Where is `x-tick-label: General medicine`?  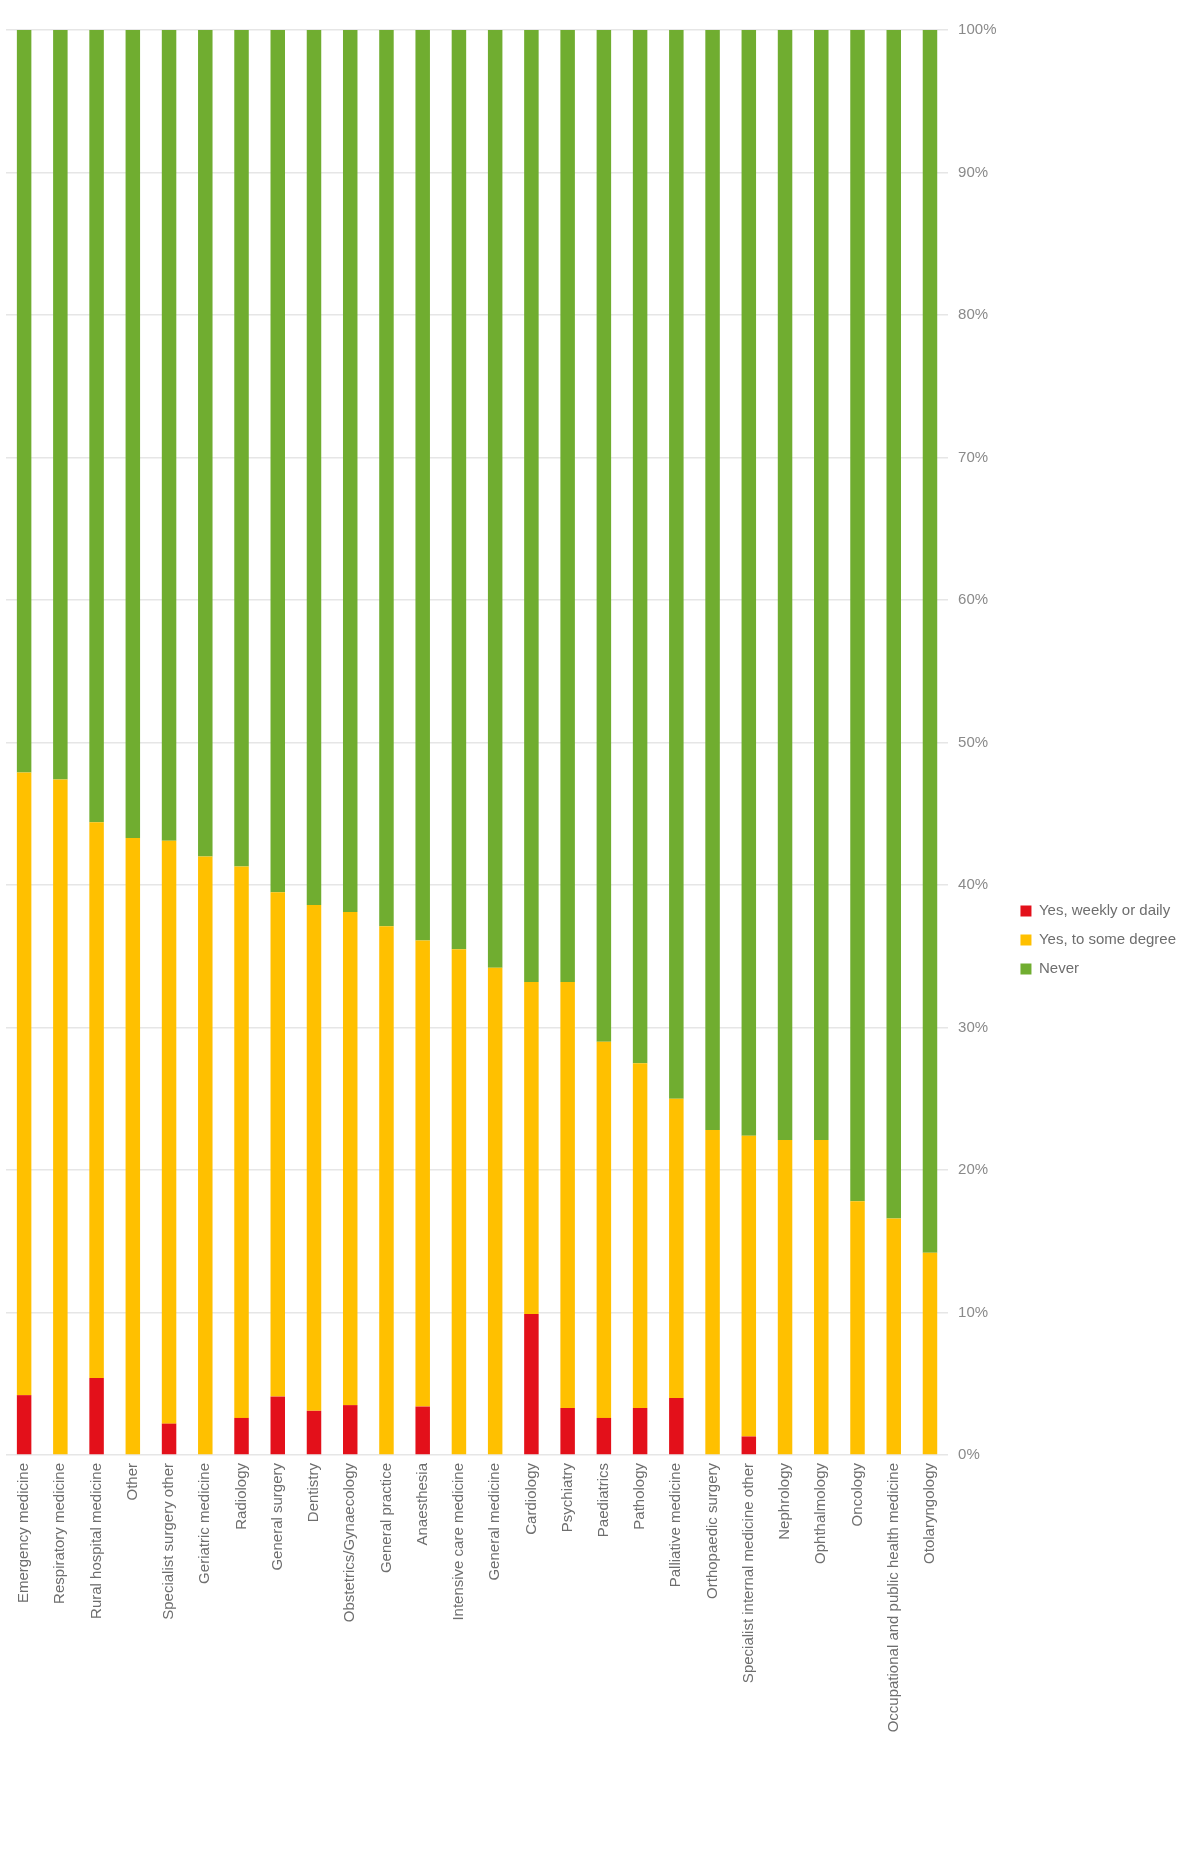 x-tick-label: General medicine is located at coordinates (494, 1522).